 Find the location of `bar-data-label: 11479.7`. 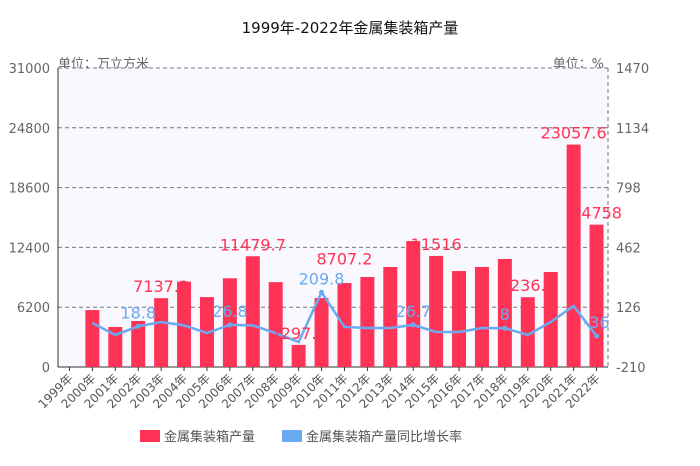

bar-data-label: 11479.7 is located at coordinates (253, 244).